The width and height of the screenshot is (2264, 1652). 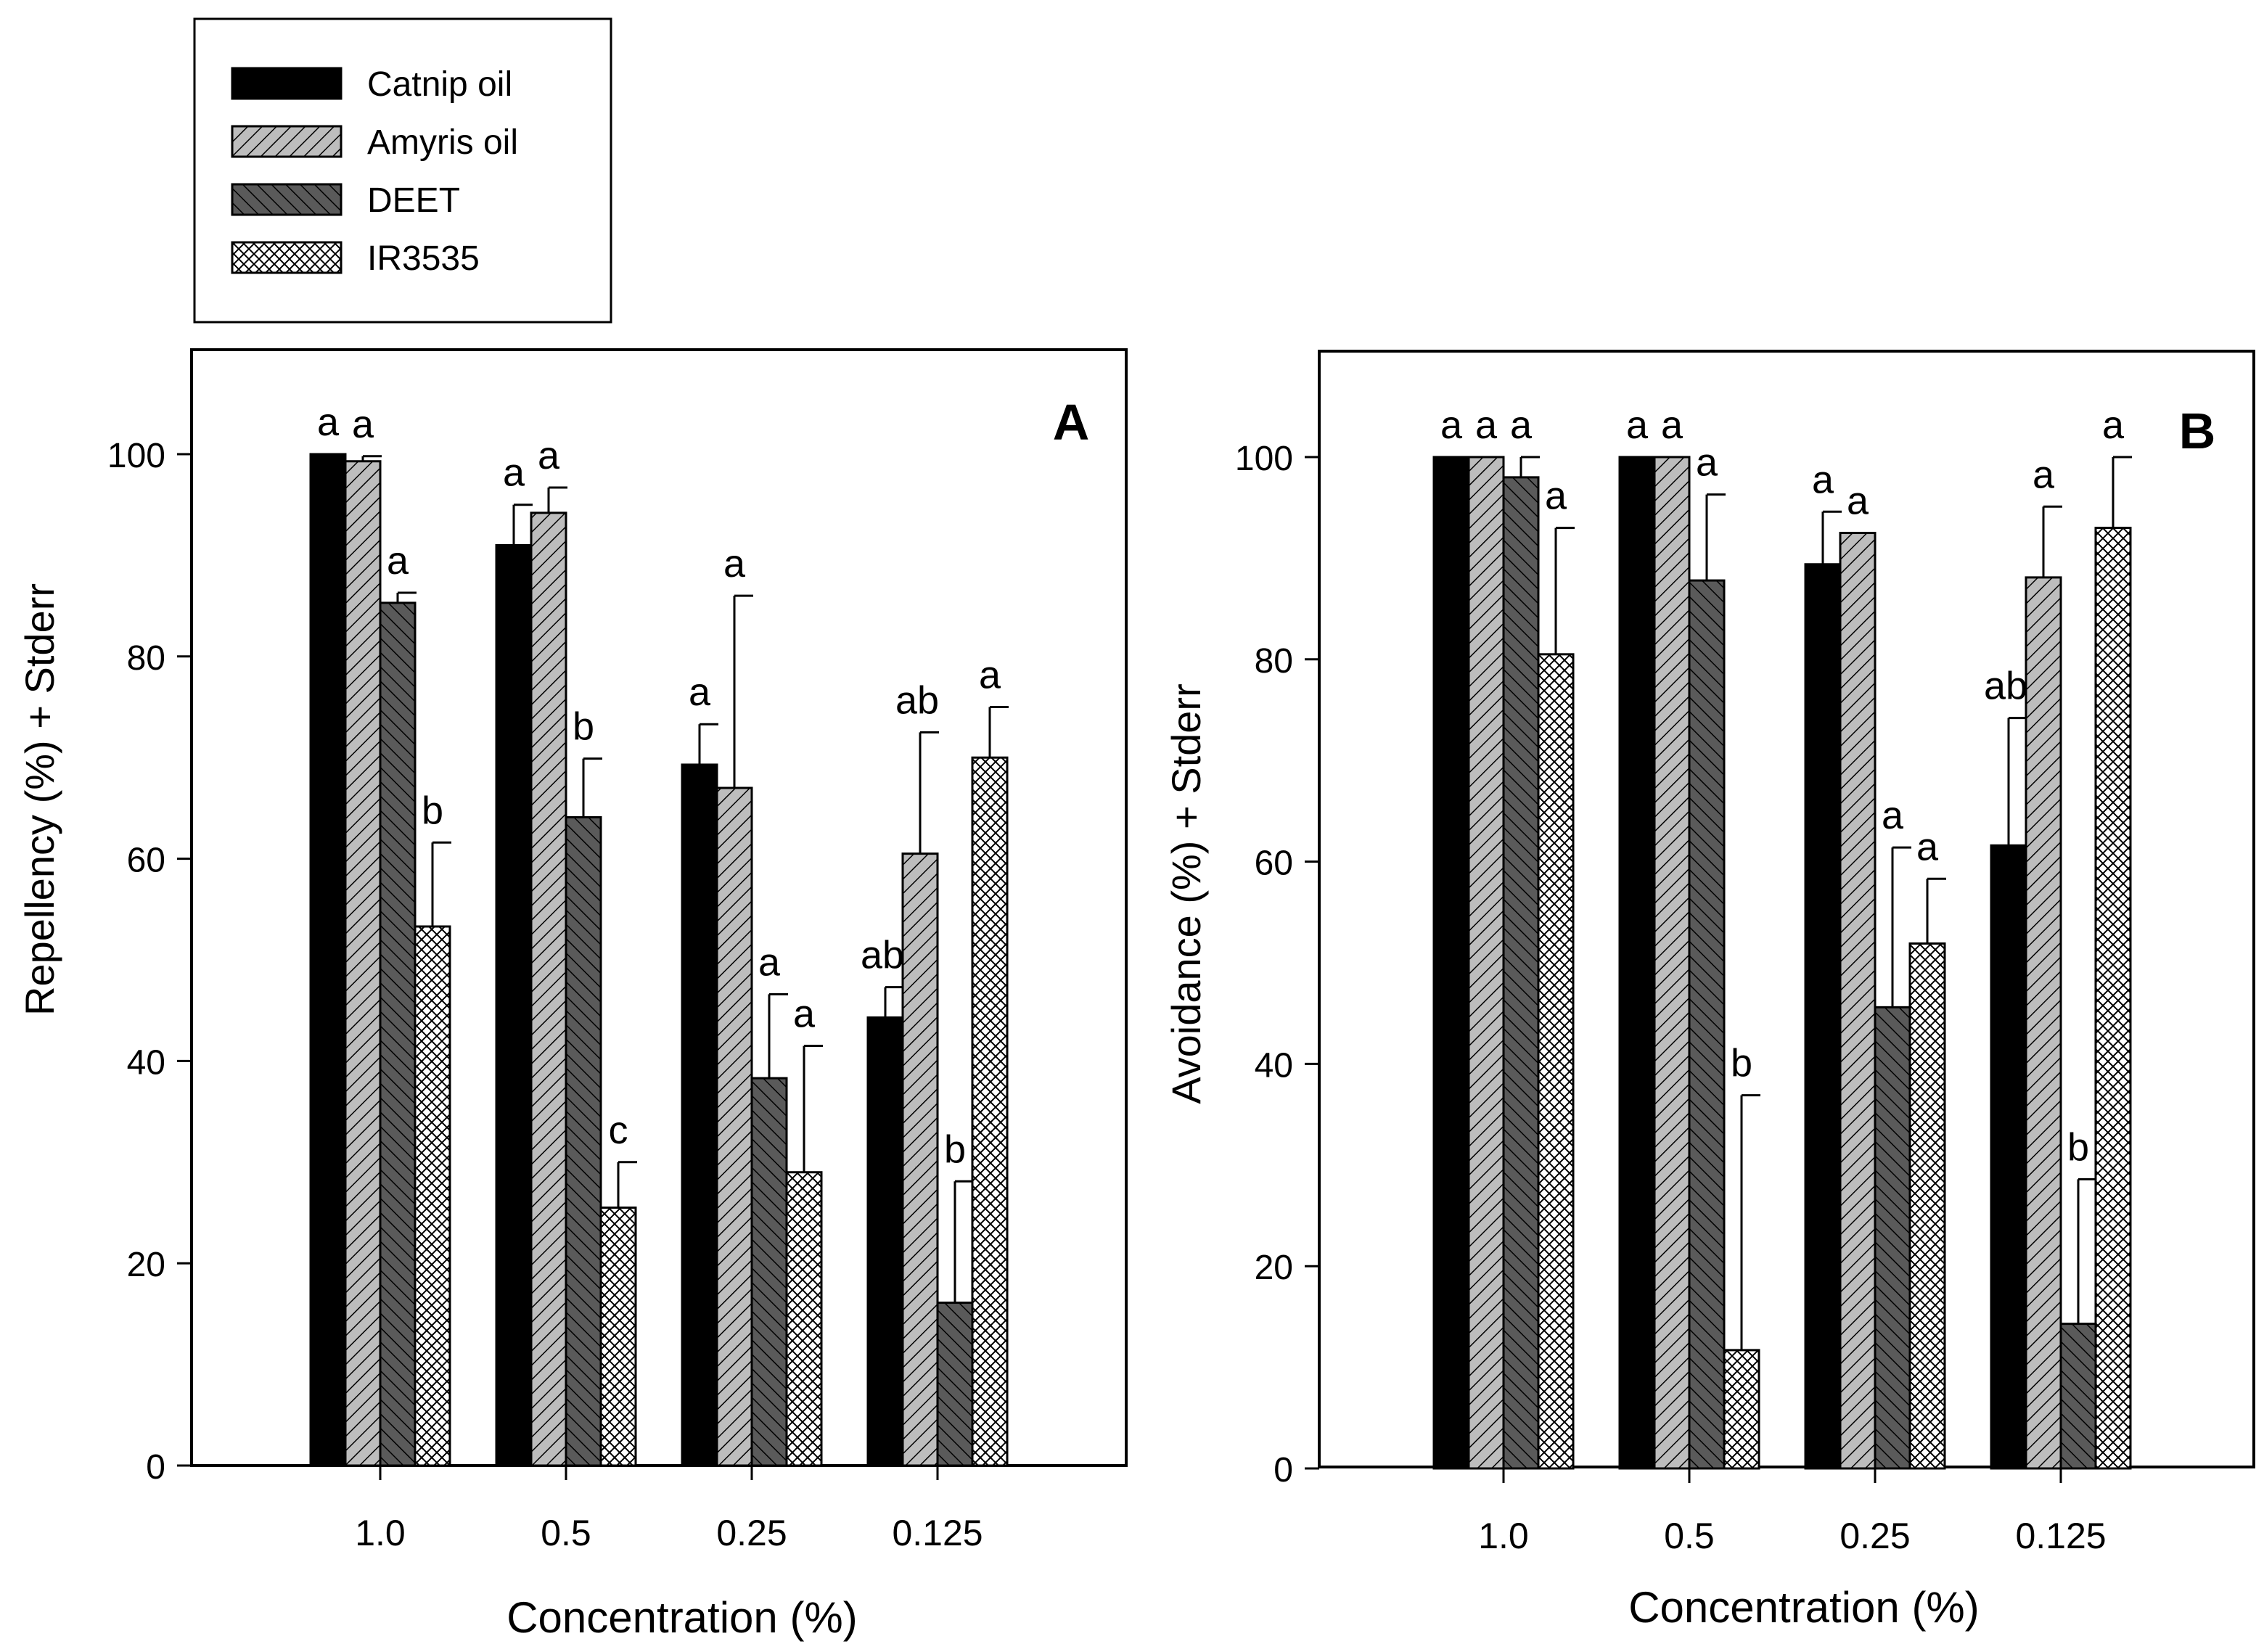 I want to click on panel-a-ylabel: Repellency (%) + Stderr, so click(x=39, y=800).